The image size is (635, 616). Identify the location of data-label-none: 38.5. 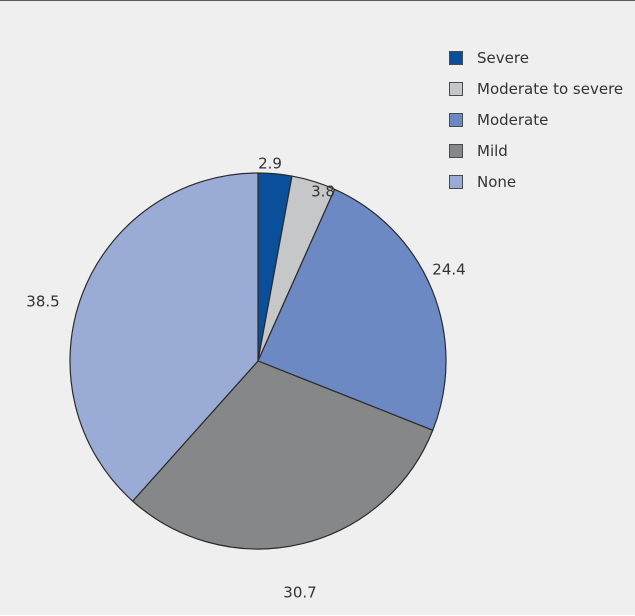
(42, 302).